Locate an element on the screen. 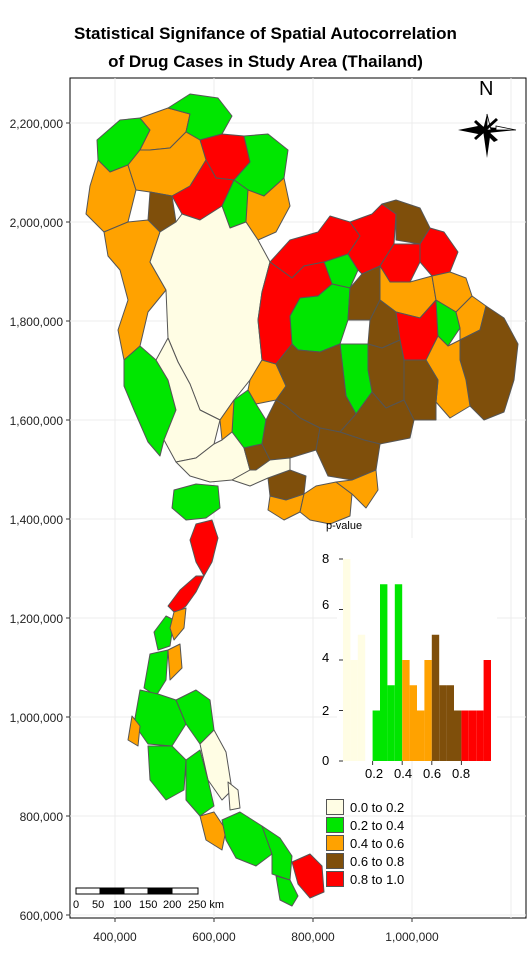 The width and height of the screenshot is (531, 960). scale-bar-label: 200 is located at coordinates (172, 905).